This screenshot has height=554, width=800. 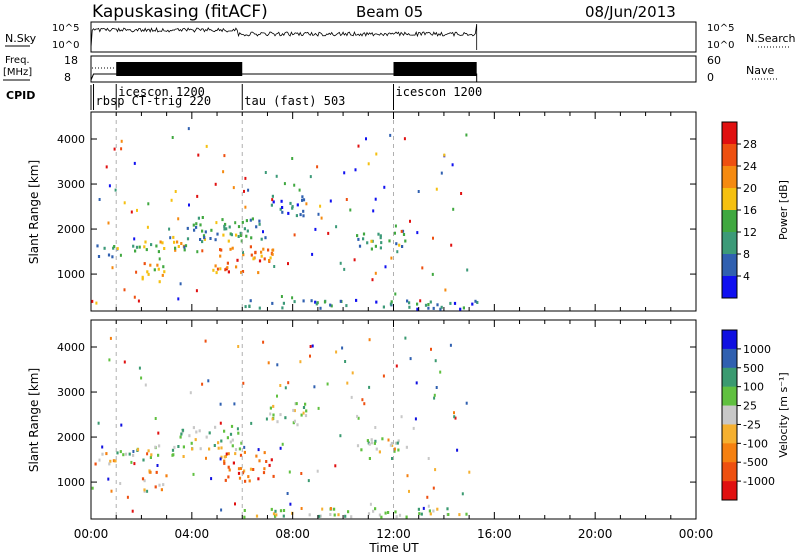 What do you see at coordinates (746, 276) in the screenshot?
I see `colorbar-tick-label: 4` at bounding box center [746, 276].